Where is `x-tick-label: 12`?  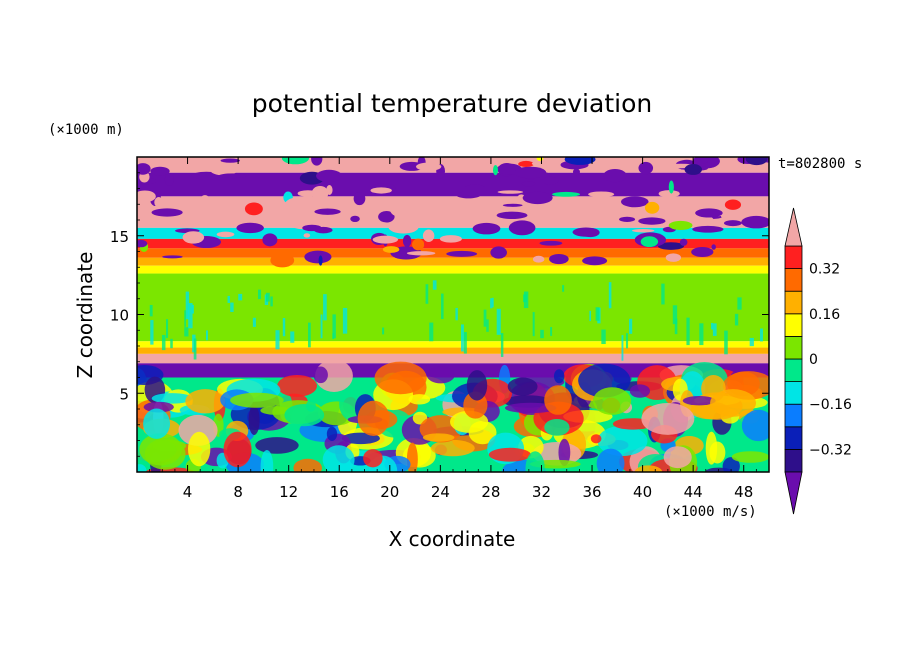
x-tick-label: 12 is located at coordinates (288, 492).